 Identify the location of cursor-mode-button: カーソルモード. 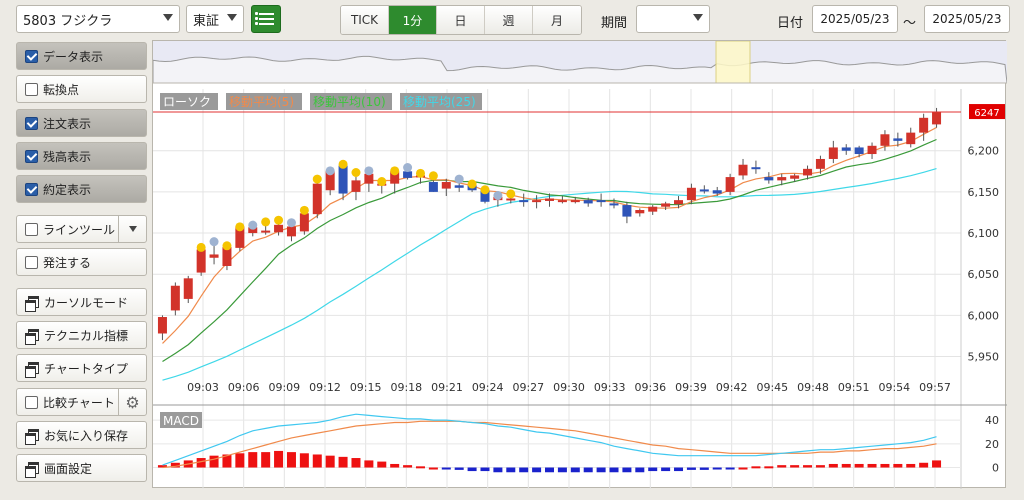
(81, 302).